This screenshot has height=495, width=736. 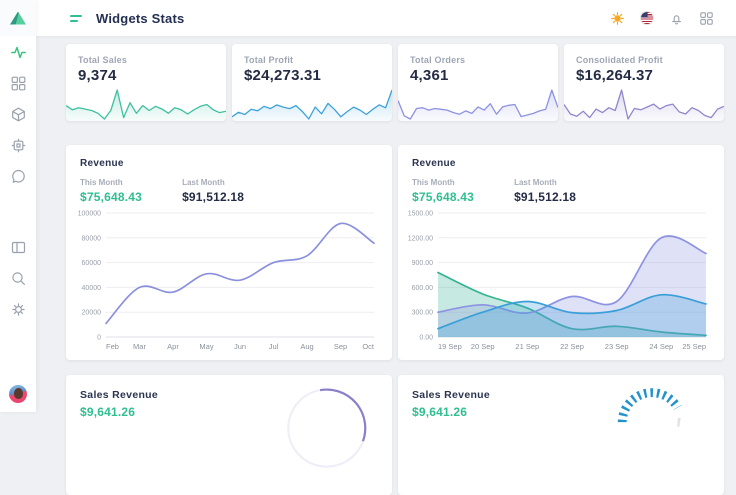 What do you see at coordinates (274, 346) in the screenshot?
I see `svg-text: Jul` at bounding box center [274, 346].